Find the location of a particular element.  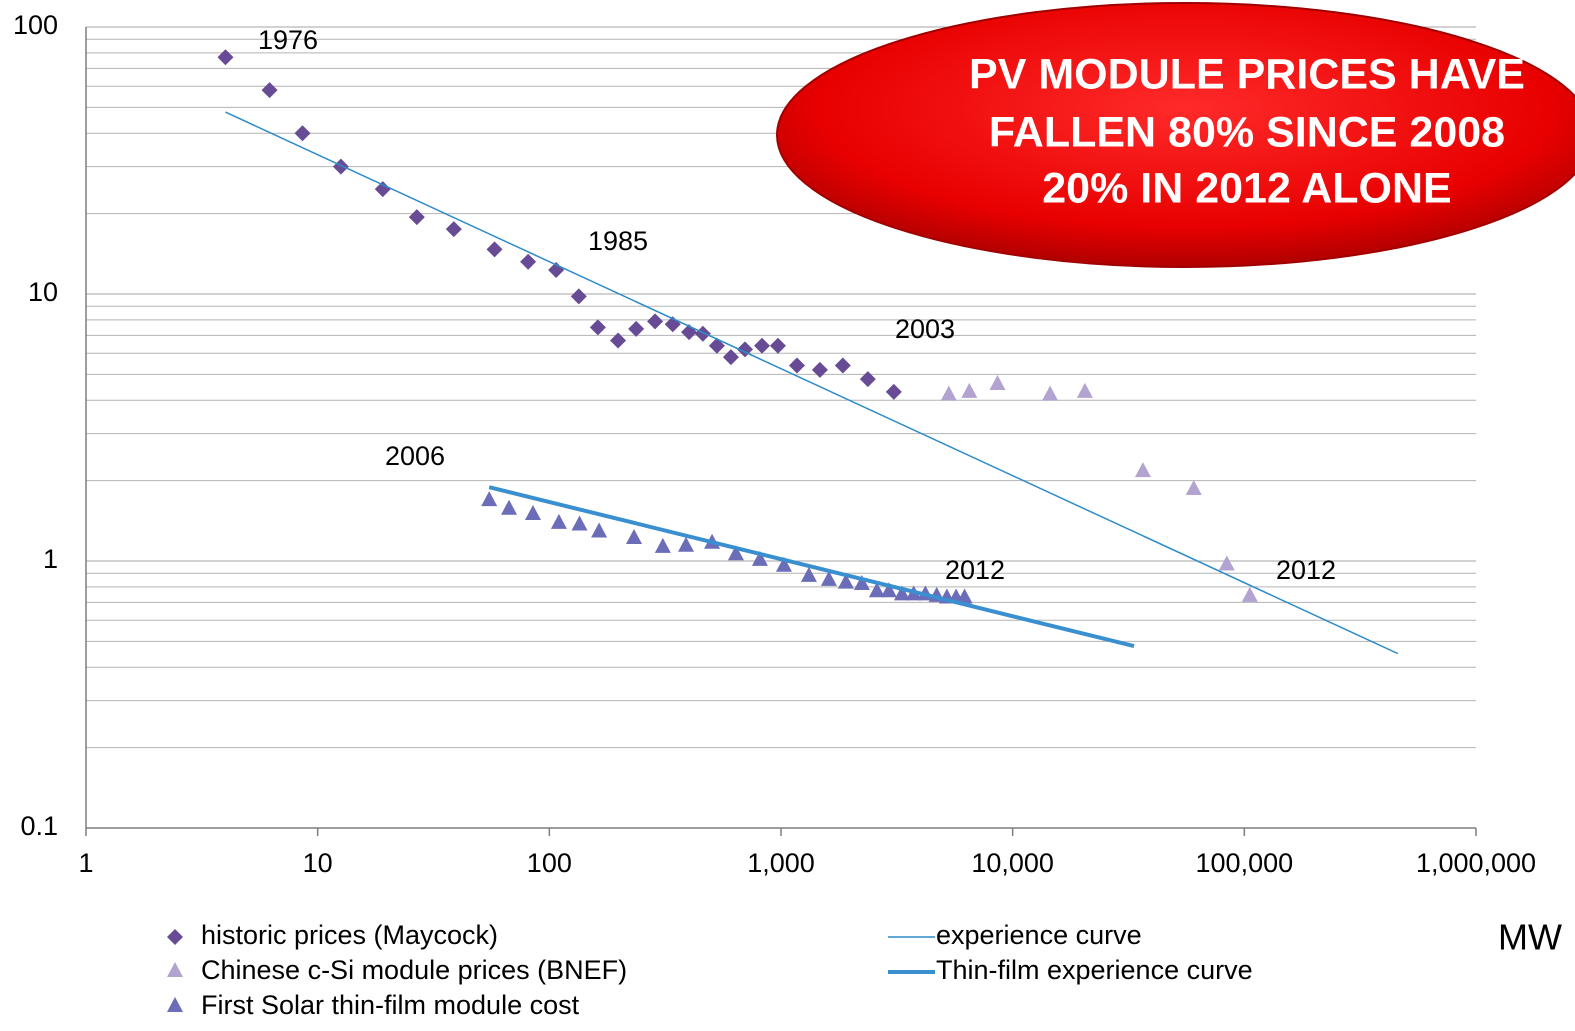

x-tick-label: 1,000 is located at coordinates (781, 863).